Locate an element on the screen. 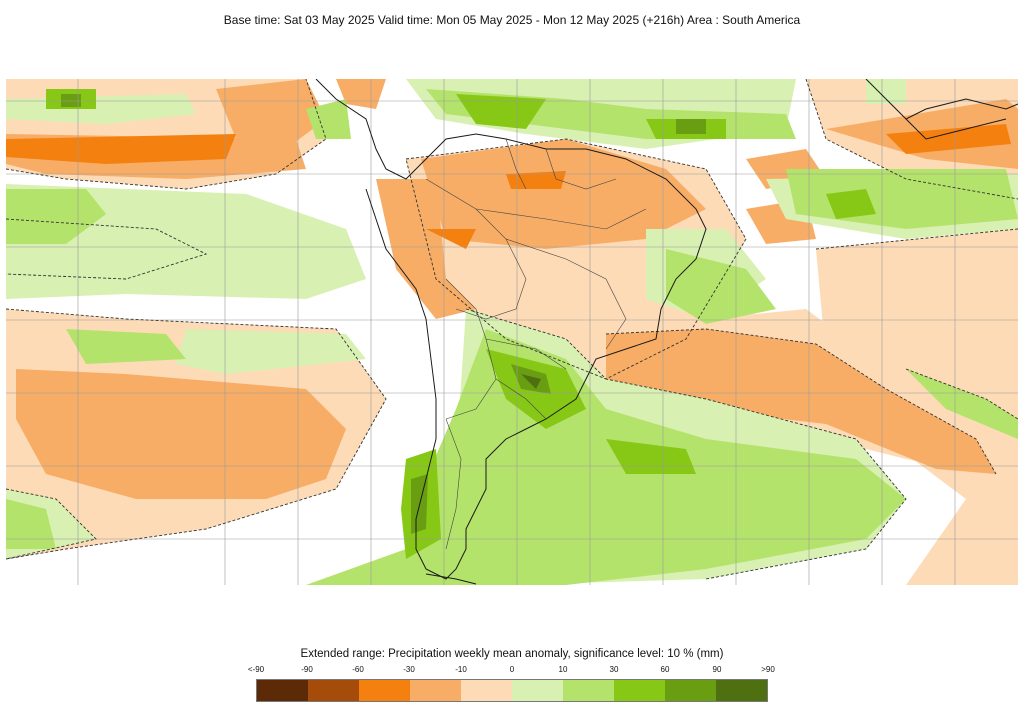 This screenshot has width=1024, height=712. legend-label: -60 is located at coordinates (358, 669).